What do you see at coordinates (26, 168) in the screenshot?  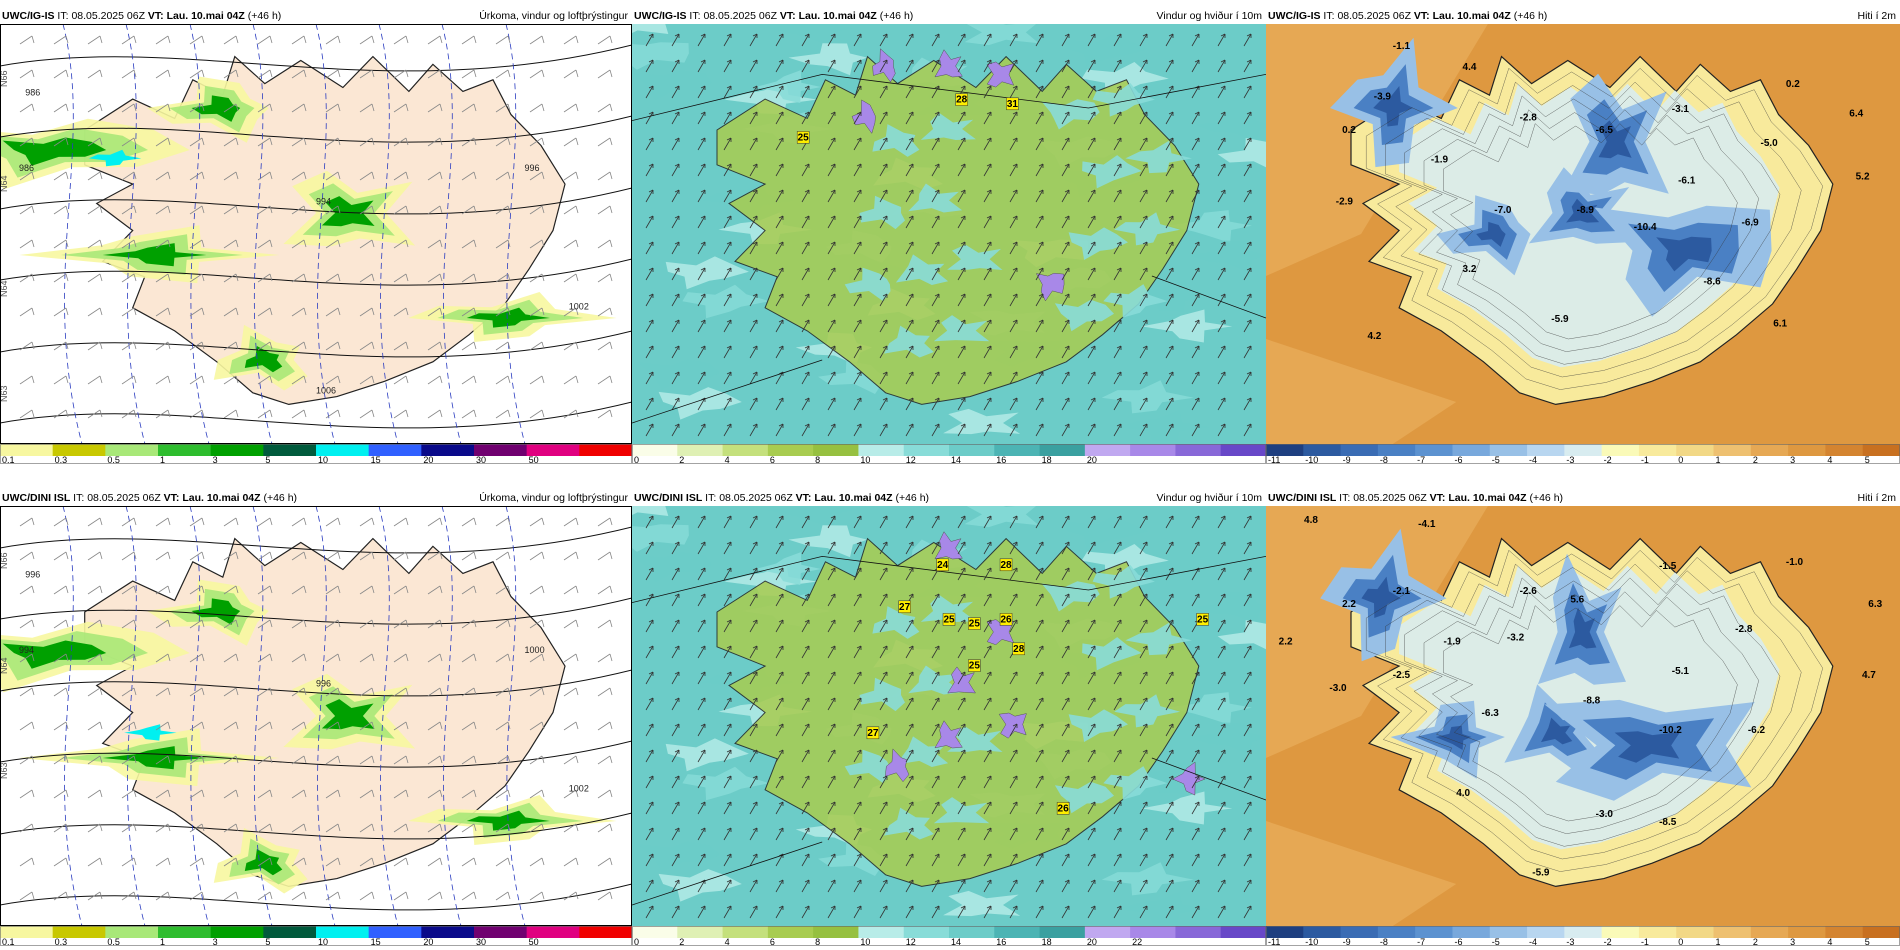 I see `isobar-label: 986` at bounding box center [26, 168].